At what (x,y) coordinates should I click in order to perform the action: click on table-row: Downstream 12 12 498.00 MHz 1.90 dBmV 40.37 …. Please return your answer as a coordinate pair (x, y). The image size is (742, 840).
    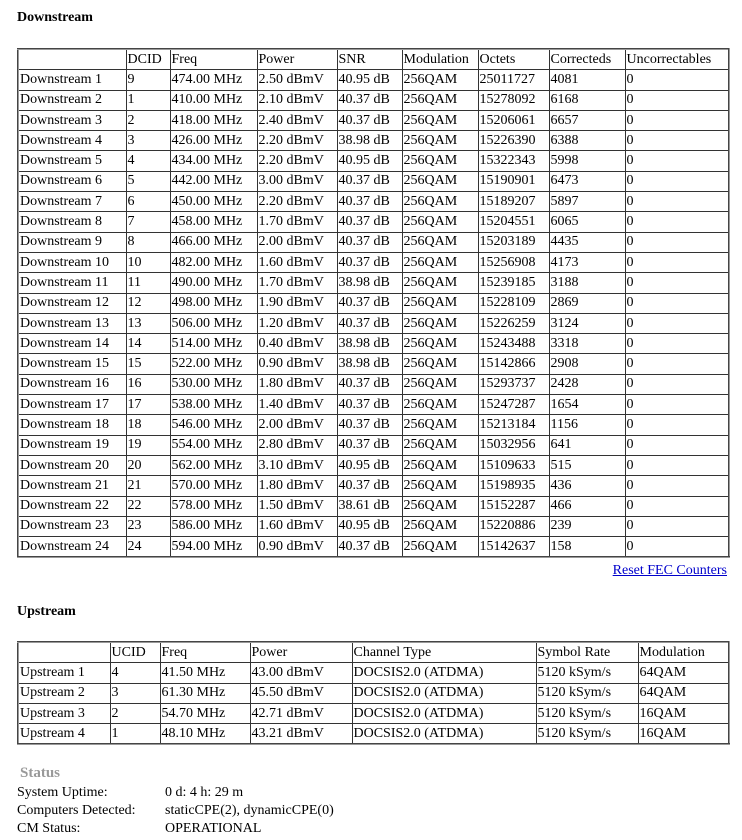
    Looking at the image, I should click on (373, 303).